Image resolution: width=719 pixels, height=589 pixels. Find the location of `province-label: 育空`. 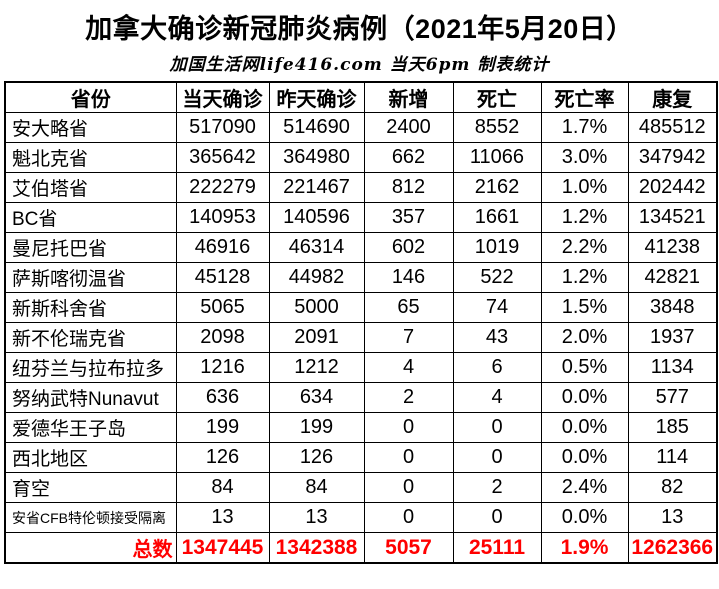

province-label: 育空 is located at coordinates (90, 487).